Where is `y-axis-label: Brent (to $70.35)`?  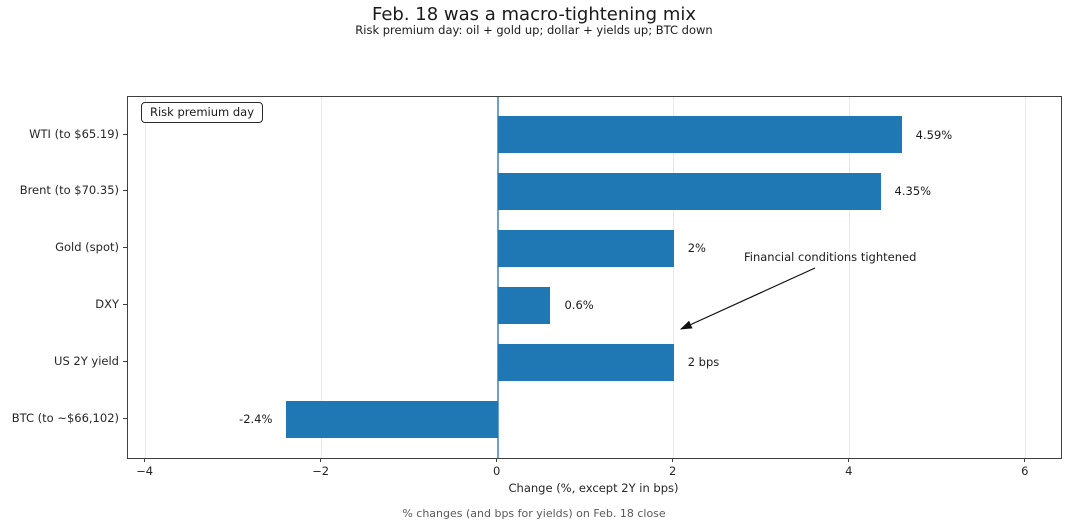
y-axis-label: Brent (to $70.35) is located at coordinates (69, 190).